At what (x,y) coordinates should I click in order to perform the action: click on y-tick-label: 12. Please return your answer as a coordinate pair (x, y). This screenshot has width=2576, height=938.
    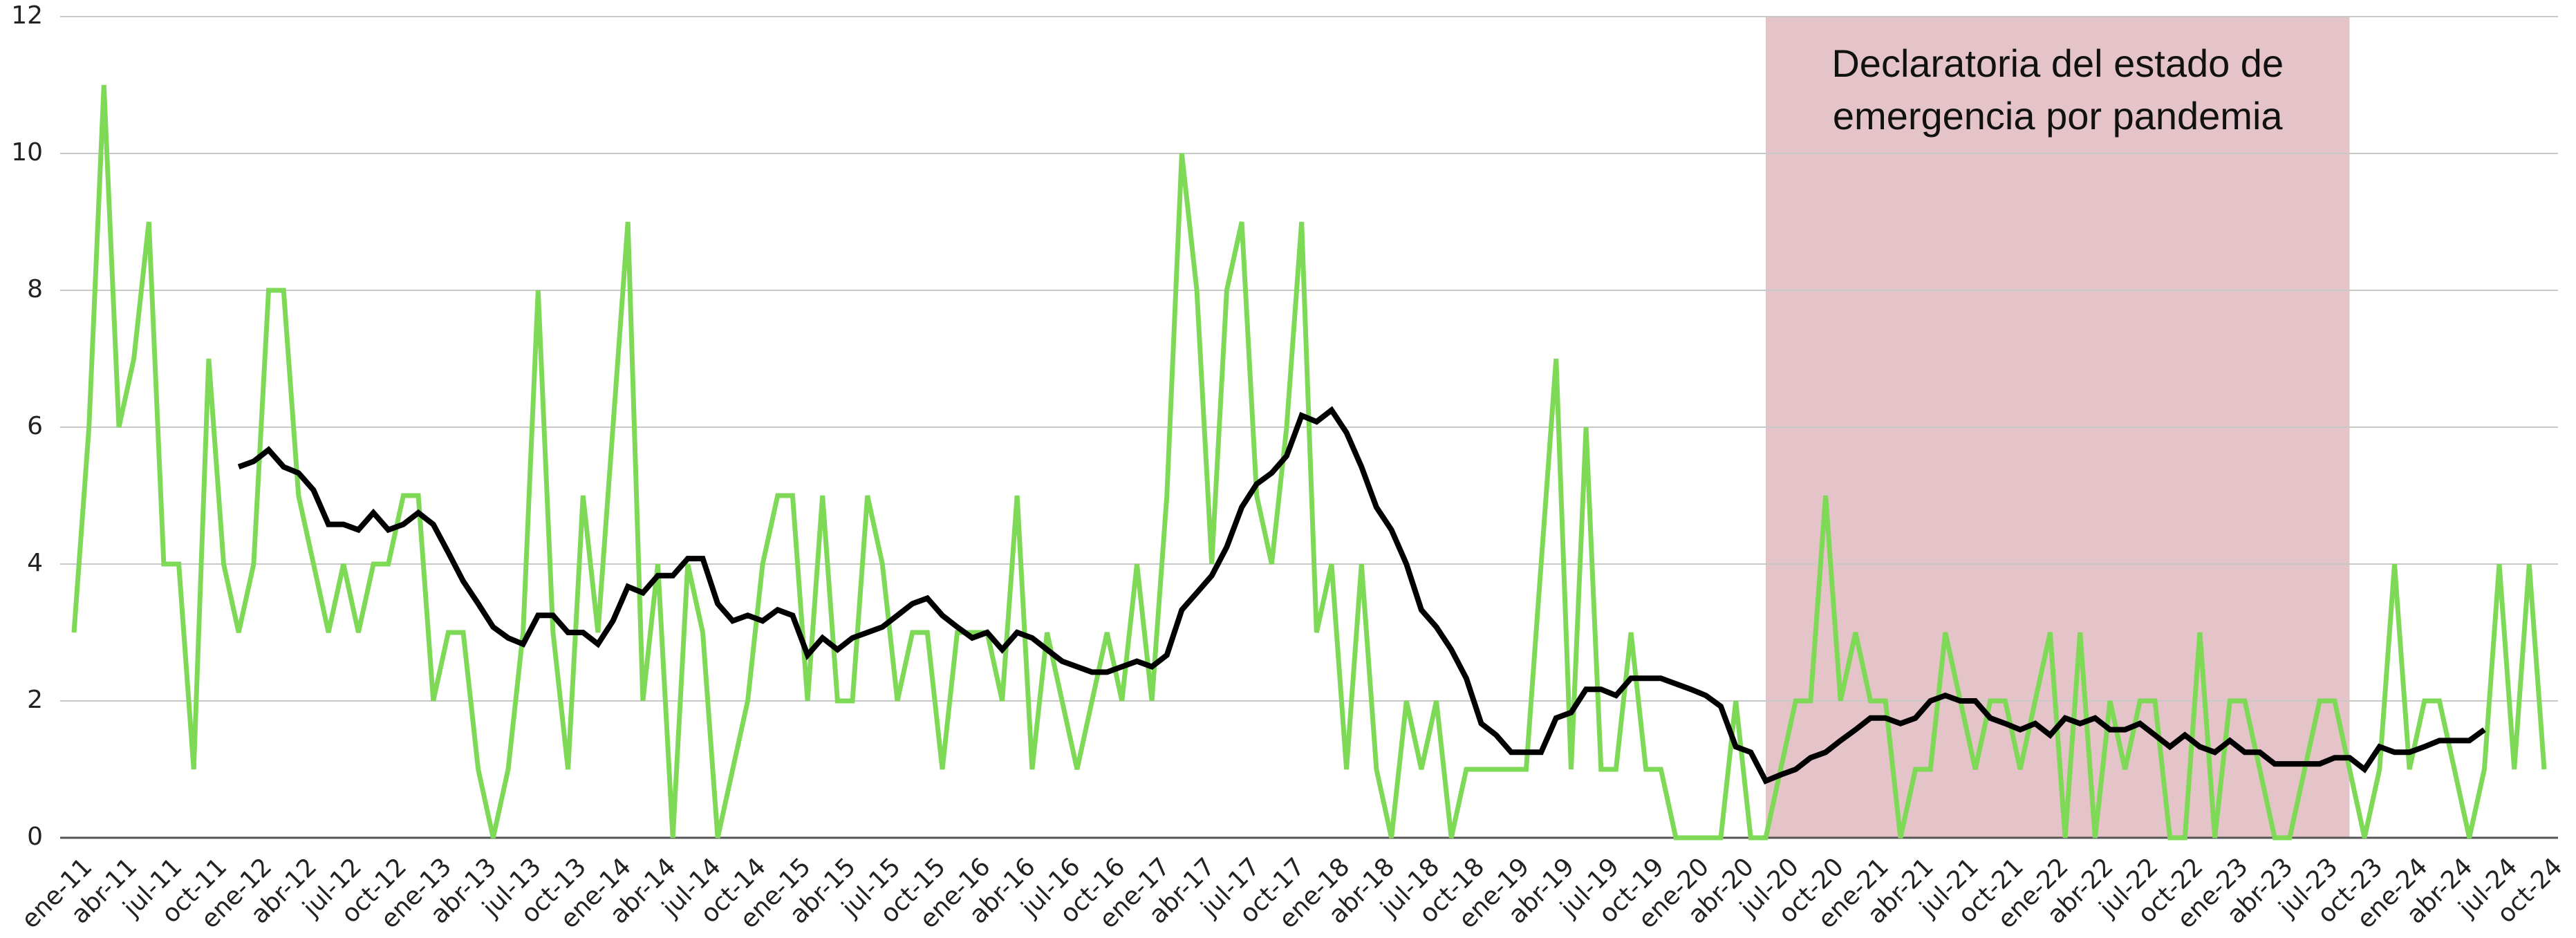
    Looking at the image, I should click on (27, 16).